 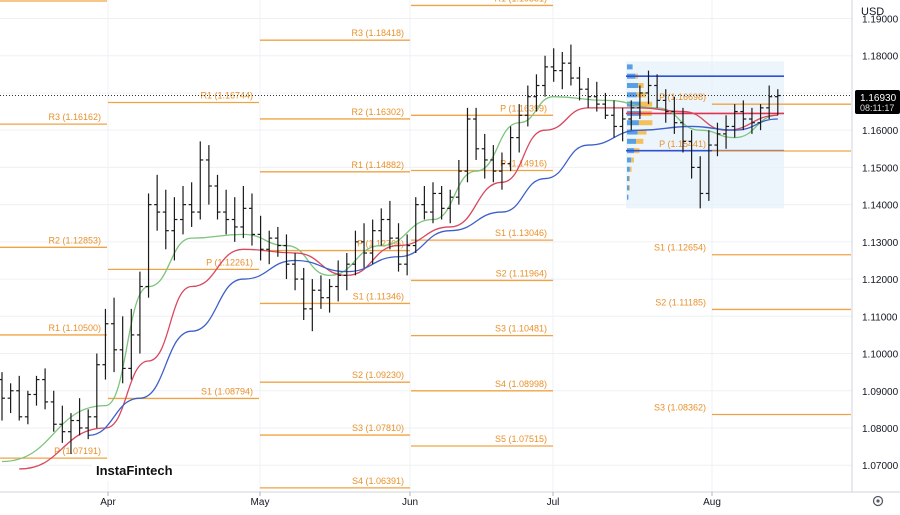 I want to click on pivot-label: P (1.14916), so click(x=523, y=164).